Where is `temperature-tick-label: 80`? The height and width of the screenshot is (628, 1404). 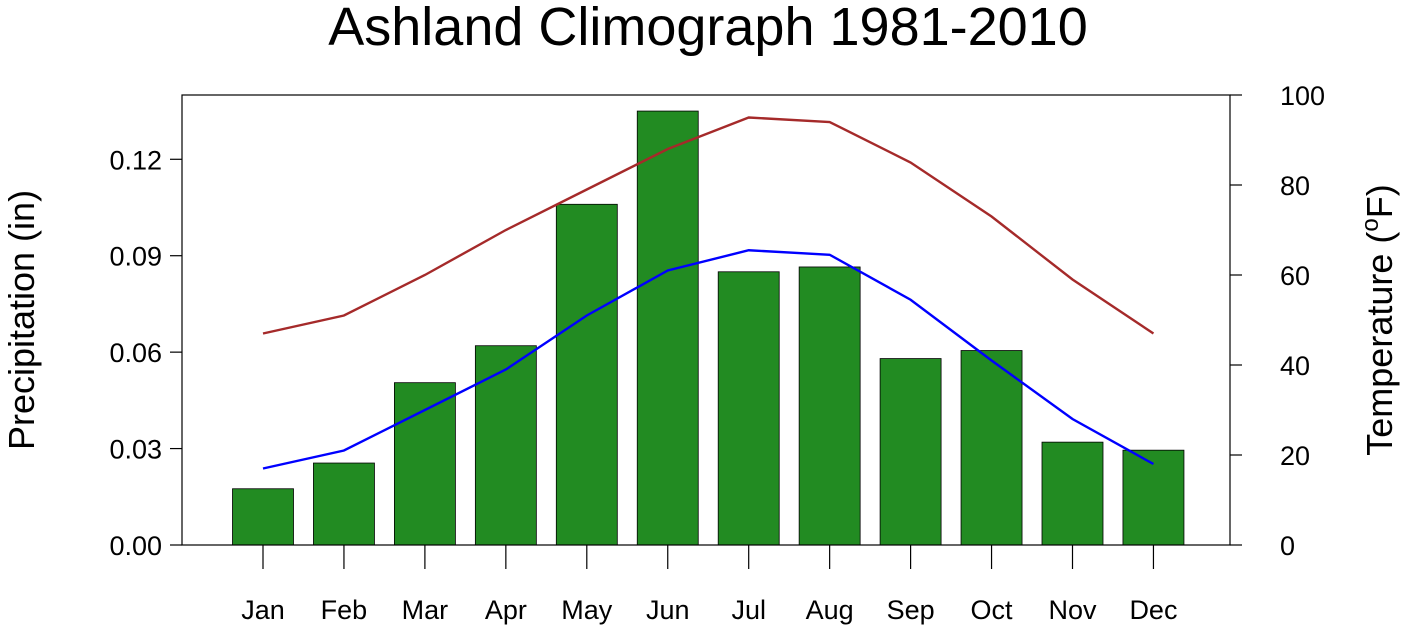 temperature-tick-label: 80 is located at coordinates (1295, 186).